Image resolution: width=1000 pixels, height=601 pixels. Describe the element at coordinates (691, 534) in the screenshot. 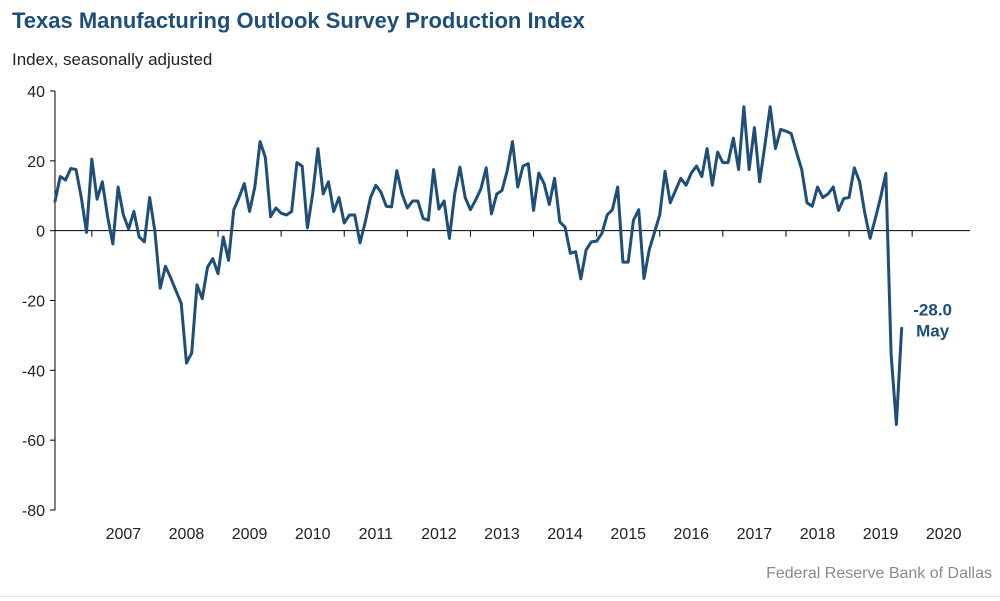

I see `x-tick-label: 2016` at that location.